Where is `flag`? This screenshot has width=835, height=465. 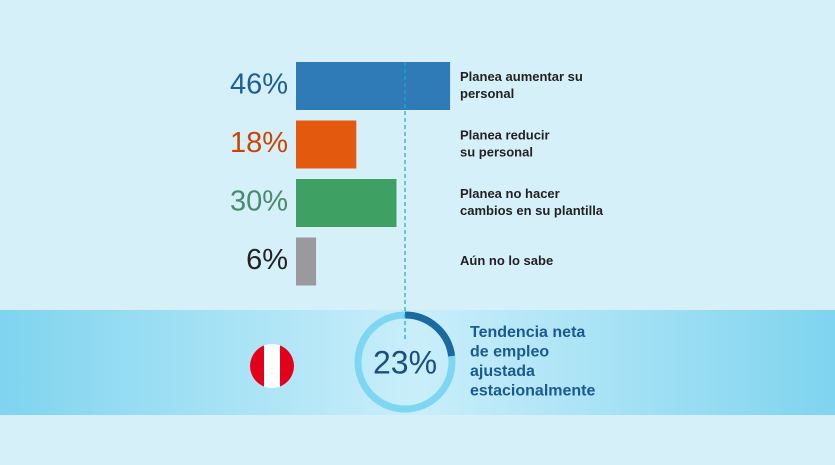 flag is located at coordinates (272, 366).